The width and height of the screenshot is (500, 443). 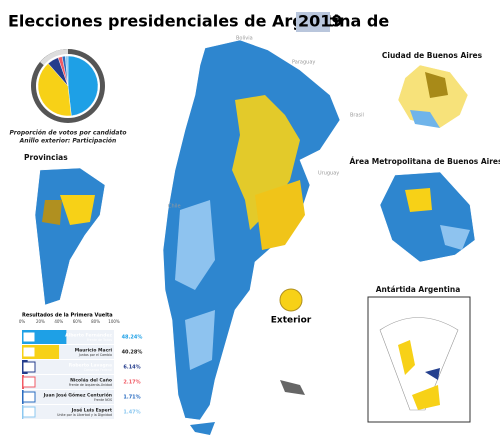 I want to click on party-name: Frente de Izquierda-Unidad, so click(x=90, y=385).